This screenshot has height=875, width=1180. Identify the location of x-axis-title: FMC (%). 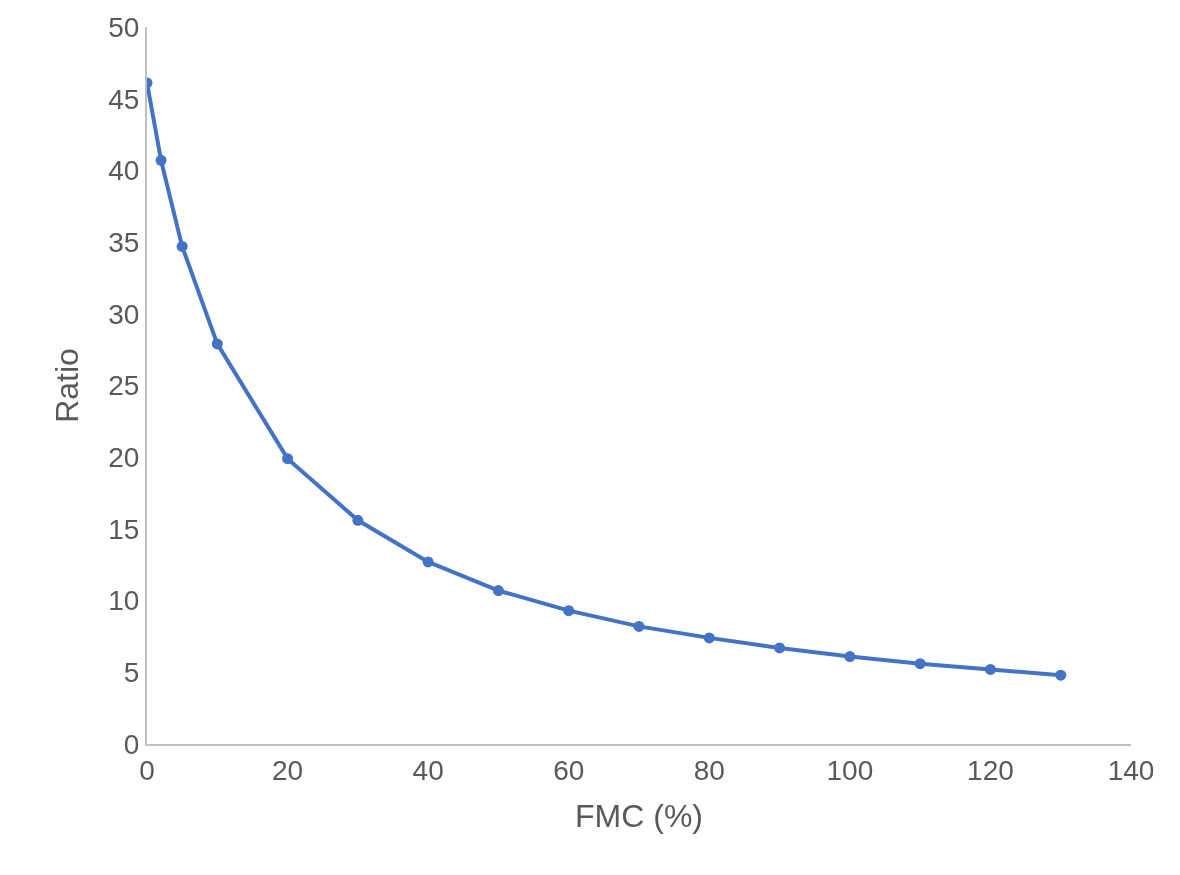
(639, 816).